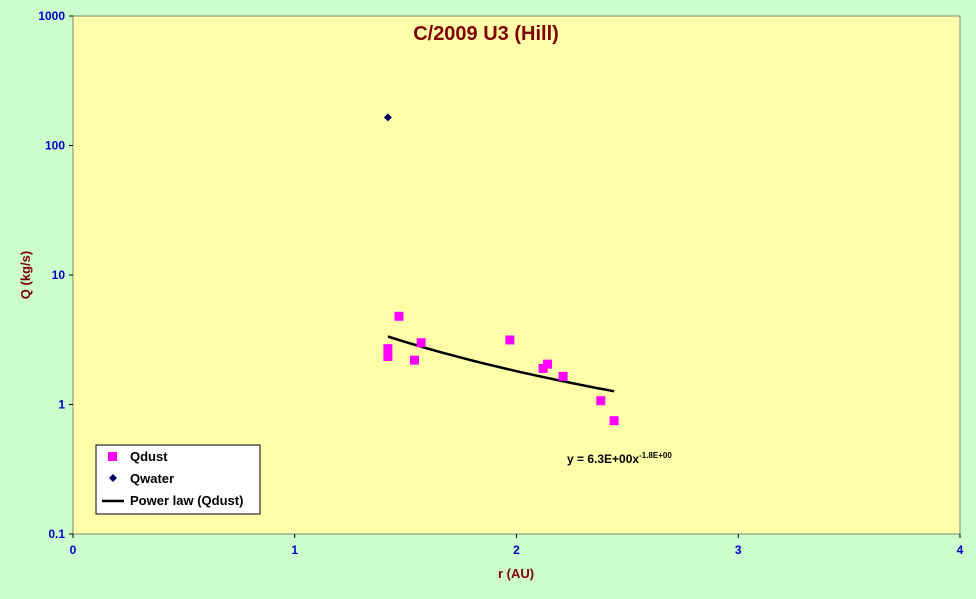  What do you see at coordinates (112, 456) in the screenshot?
I see `legend-qdust-marker` at bounding box center [112, 456].